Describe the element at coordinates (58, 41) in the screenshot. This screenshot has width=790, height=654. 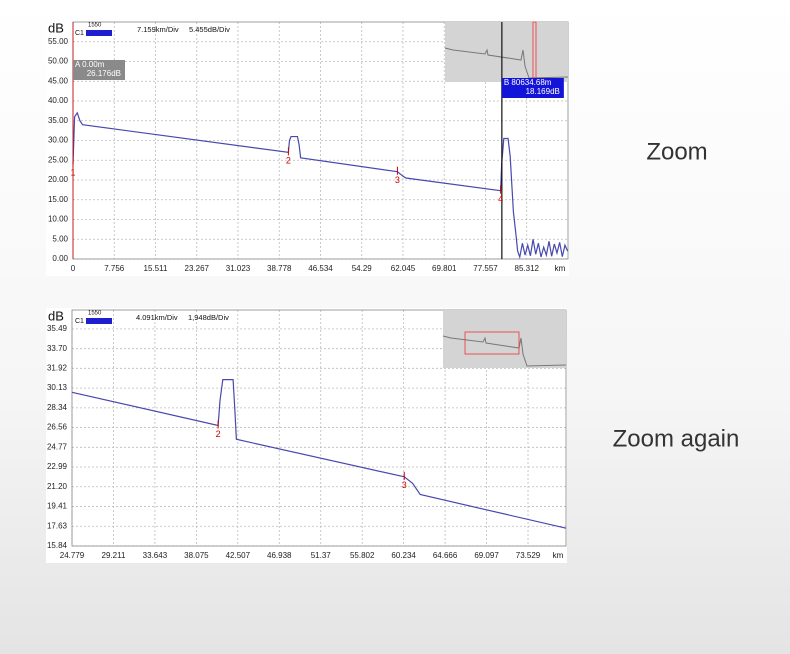
I see `y-tick-label: 55.00` at that location.